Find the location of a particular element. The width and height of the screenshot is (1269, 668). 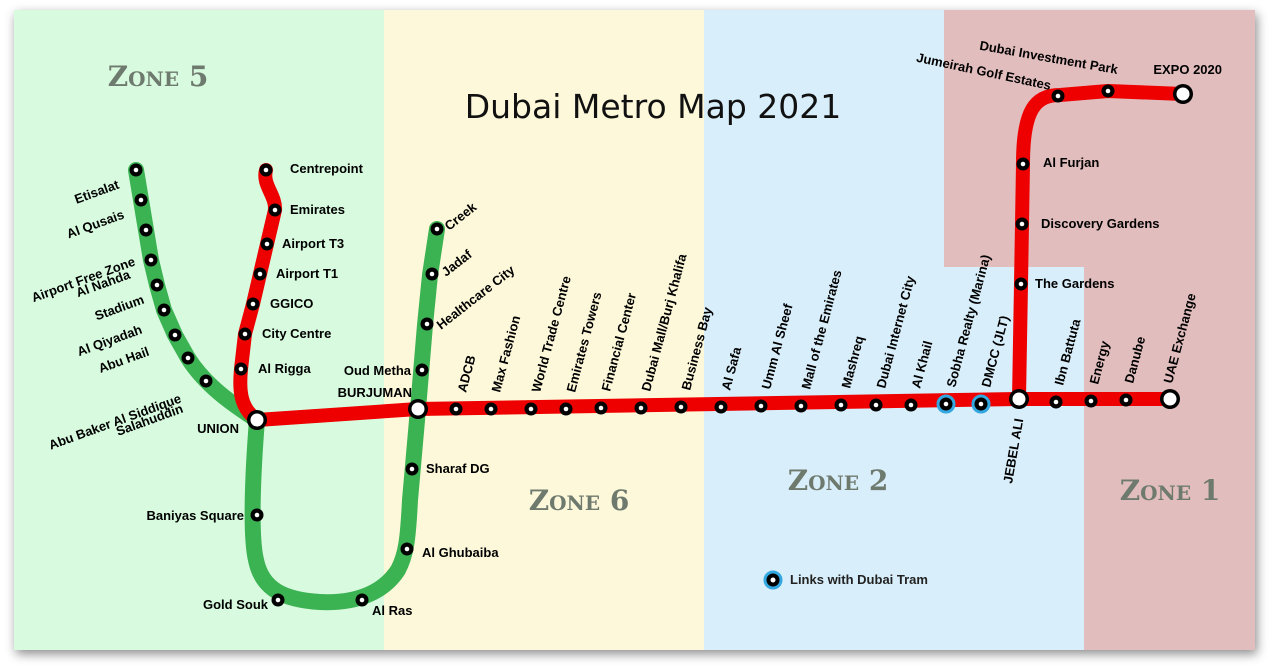

station-expo-2020: EXPO 2020 is located at coordinates (1187, 83).